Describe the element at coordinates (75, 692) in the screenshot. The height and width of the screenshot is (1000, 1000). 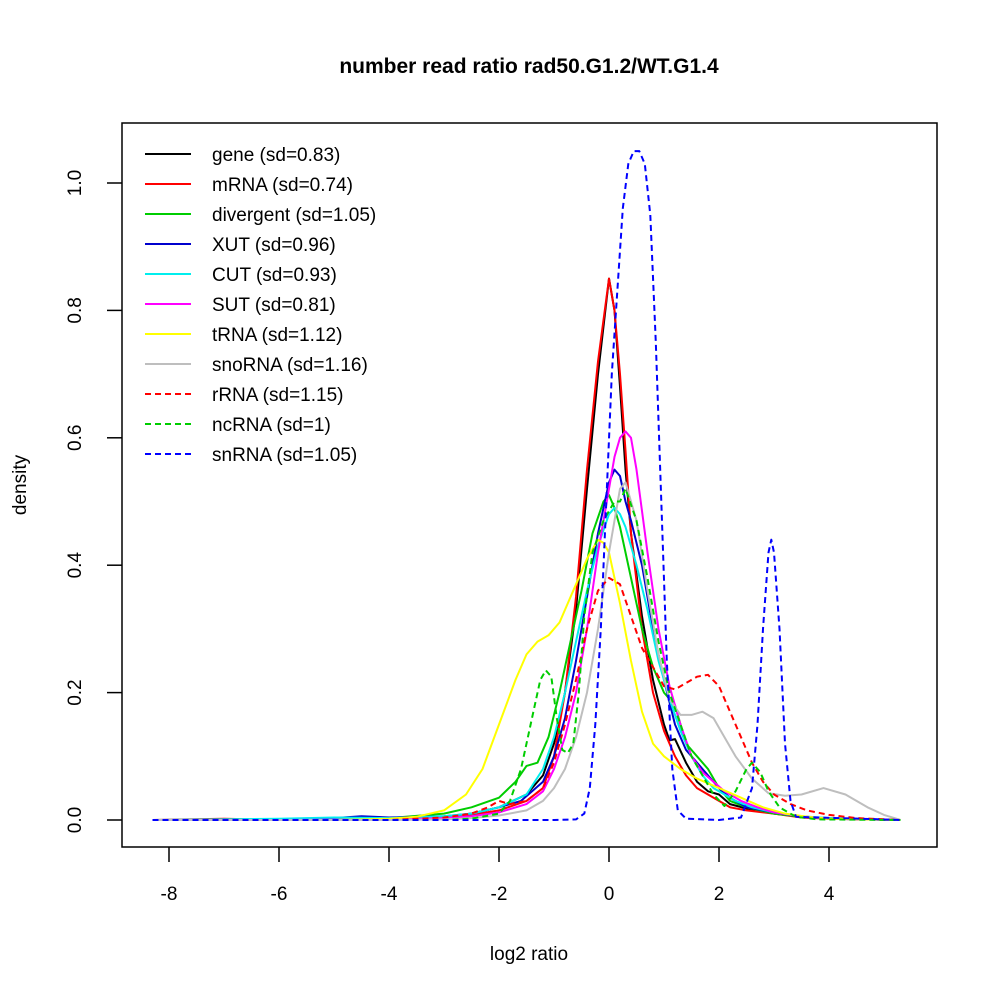
I see `y-tick-label: 0.2` at that location.